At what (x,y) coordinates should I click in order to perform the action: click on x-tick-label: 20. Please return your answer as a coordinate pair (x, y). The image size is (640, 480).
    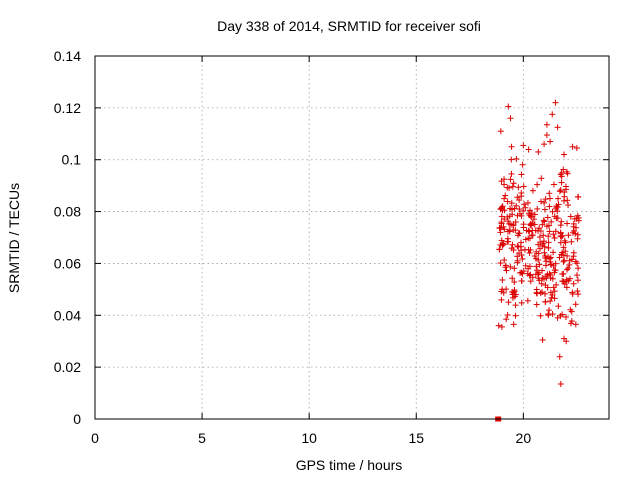
    Looking at the image, I should click on (524, 438).